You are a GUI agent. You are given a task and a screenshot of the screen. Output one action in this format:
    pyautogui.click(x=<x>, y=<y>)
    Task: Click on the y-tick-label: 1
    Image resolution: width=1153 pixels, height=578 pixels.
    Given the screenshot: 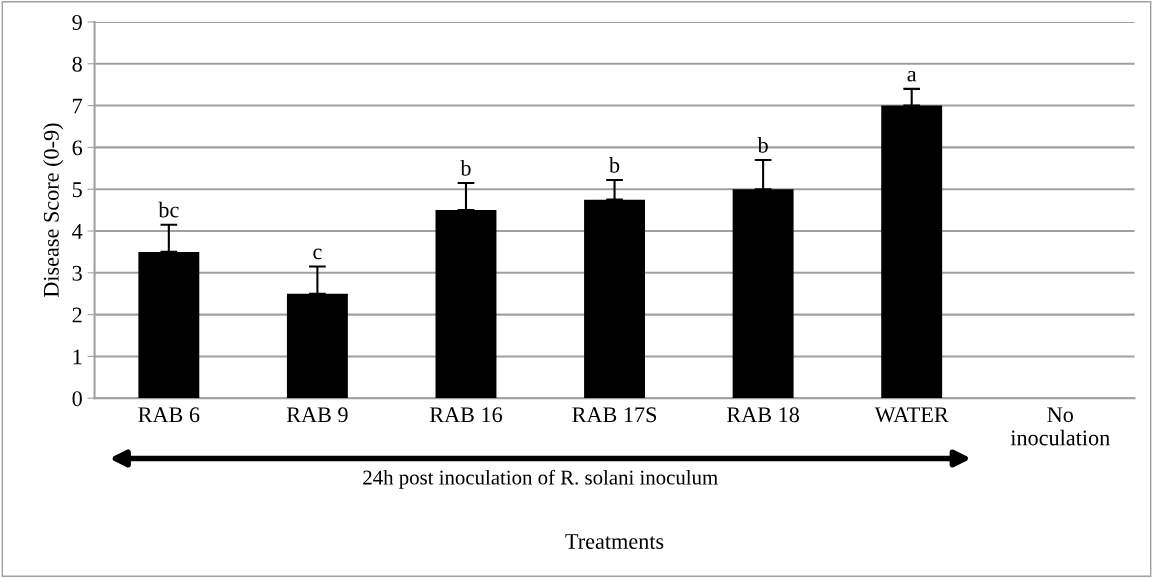 What is the action you would take?
    pyautogui.click(x=77, y=357)
    